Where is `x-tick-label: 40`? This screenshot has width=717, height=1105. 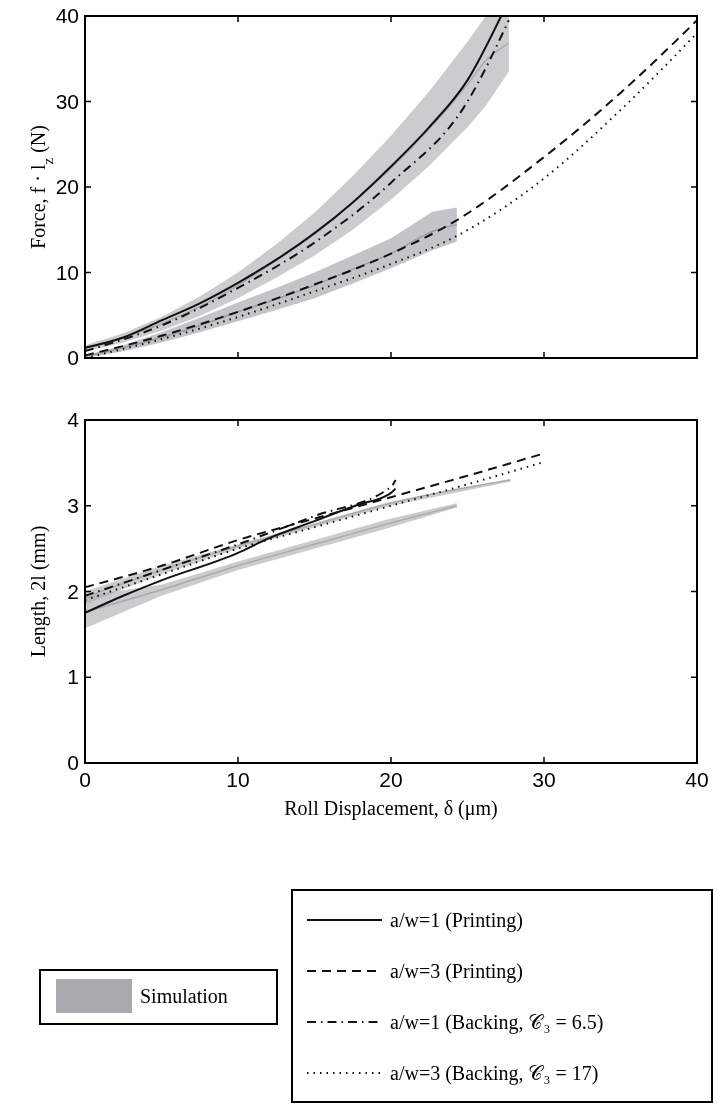
x-tick-label: 40 is located at coordinates (697, 779).